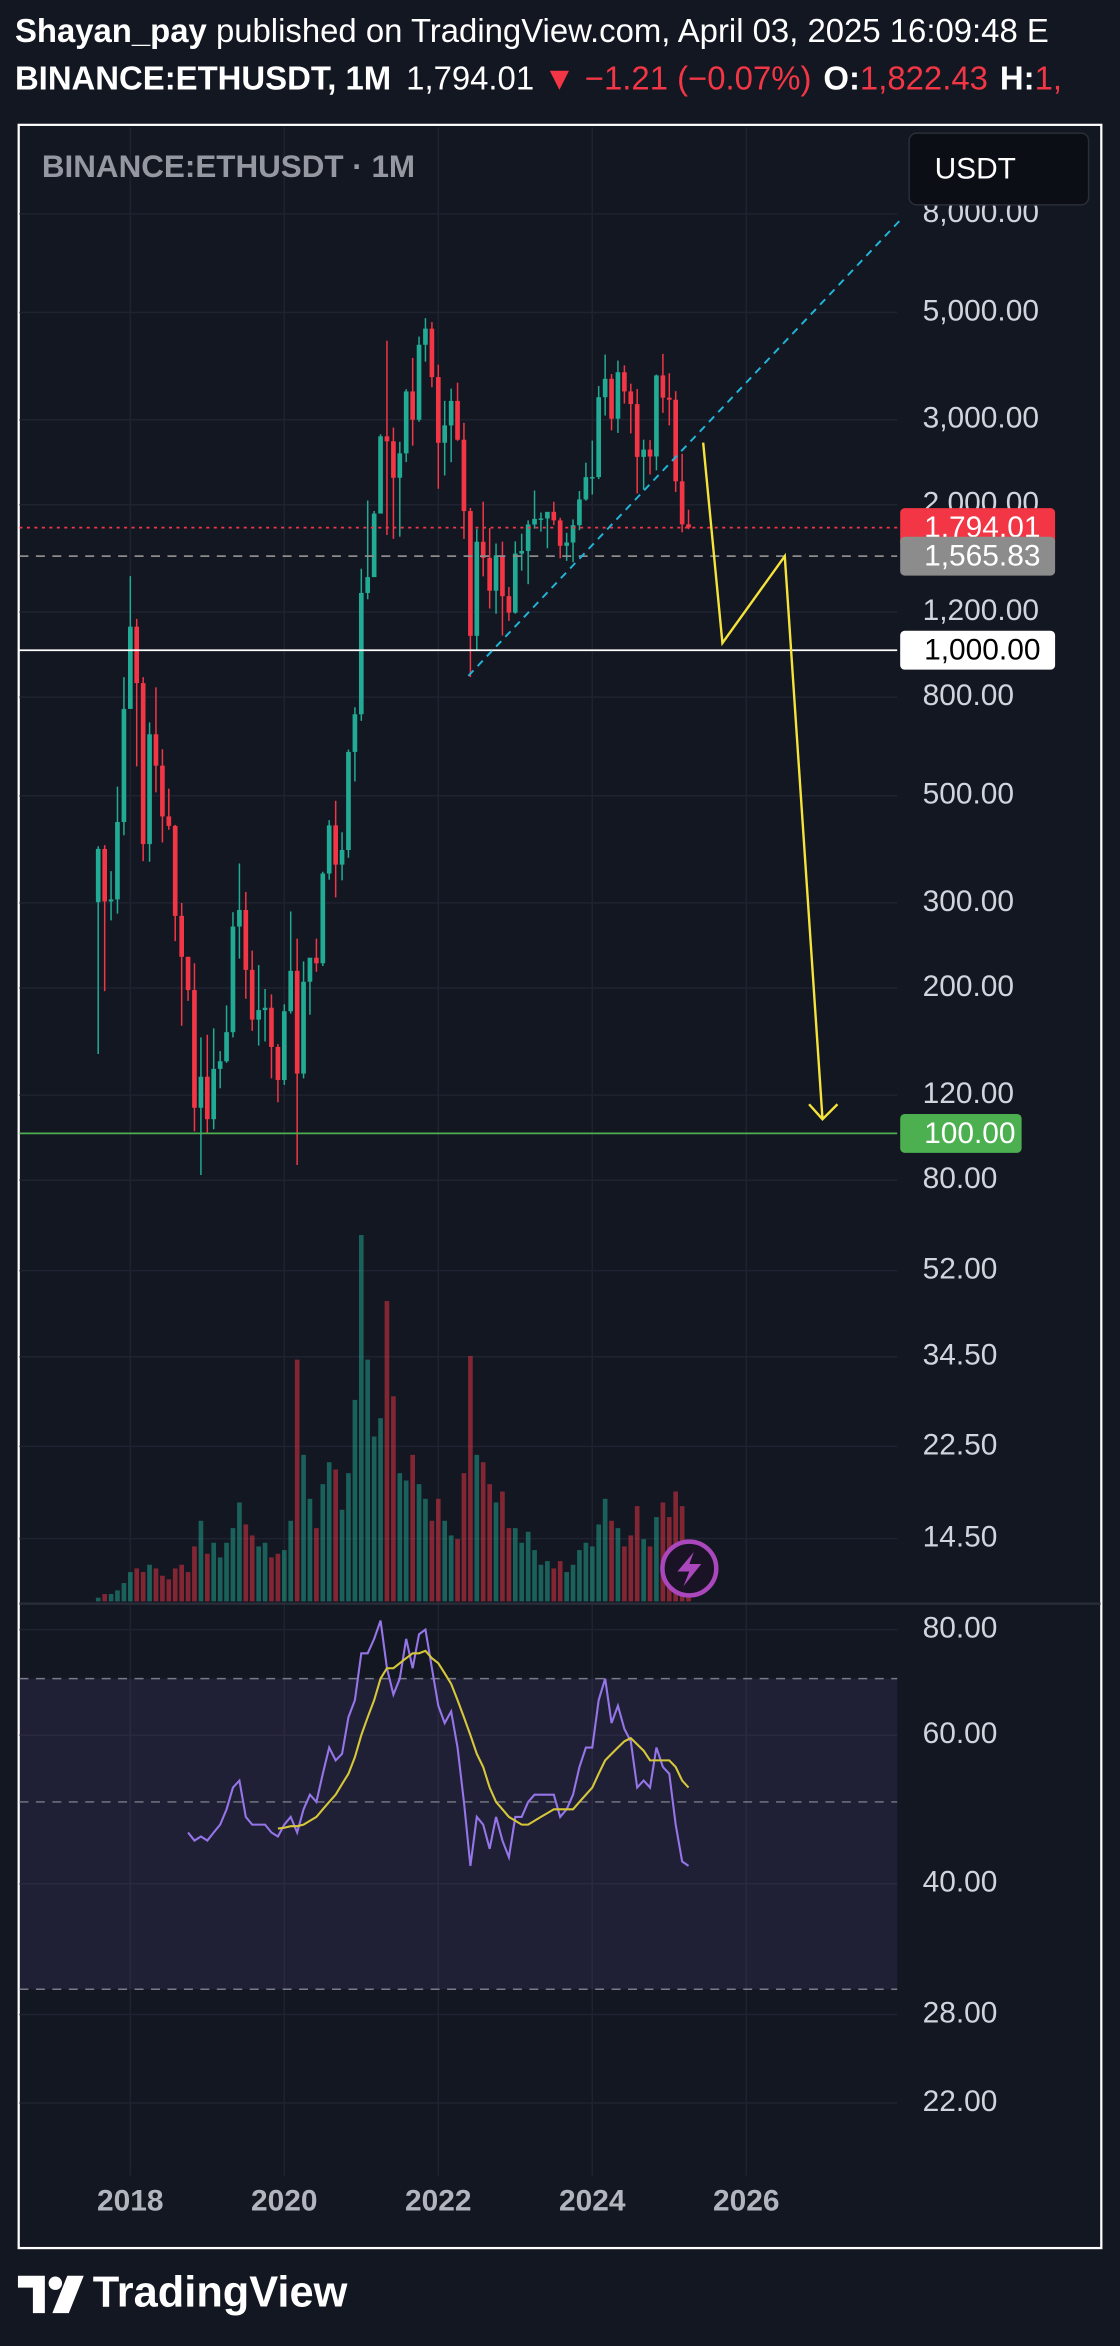 This screenshot has height=2346, width=1120. I want to click on x-tick-label: 2018, so click(130, 2200).